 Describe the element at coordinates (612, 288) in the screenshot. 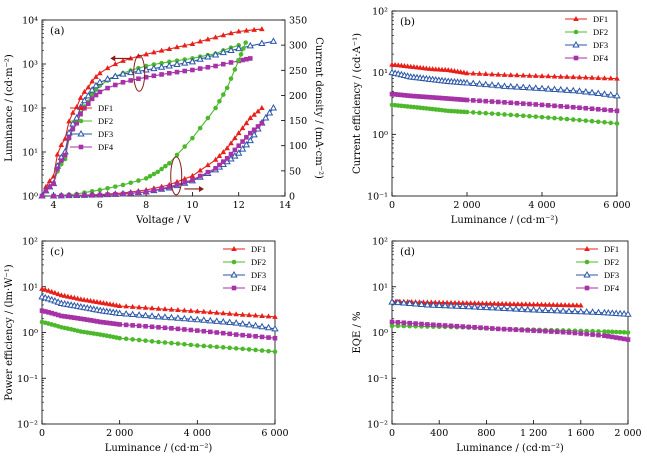

I see `panel-4-legend-label: DF4` at that location.